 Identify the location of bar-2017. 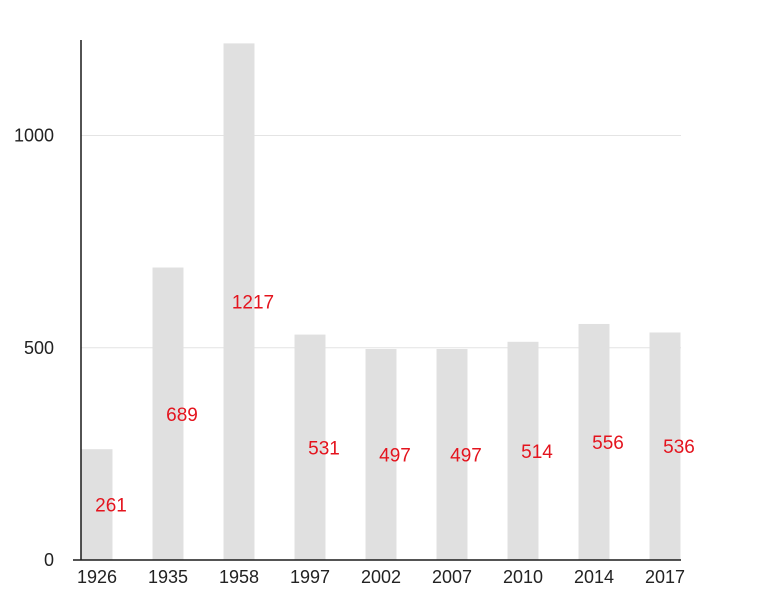
(665, 446).